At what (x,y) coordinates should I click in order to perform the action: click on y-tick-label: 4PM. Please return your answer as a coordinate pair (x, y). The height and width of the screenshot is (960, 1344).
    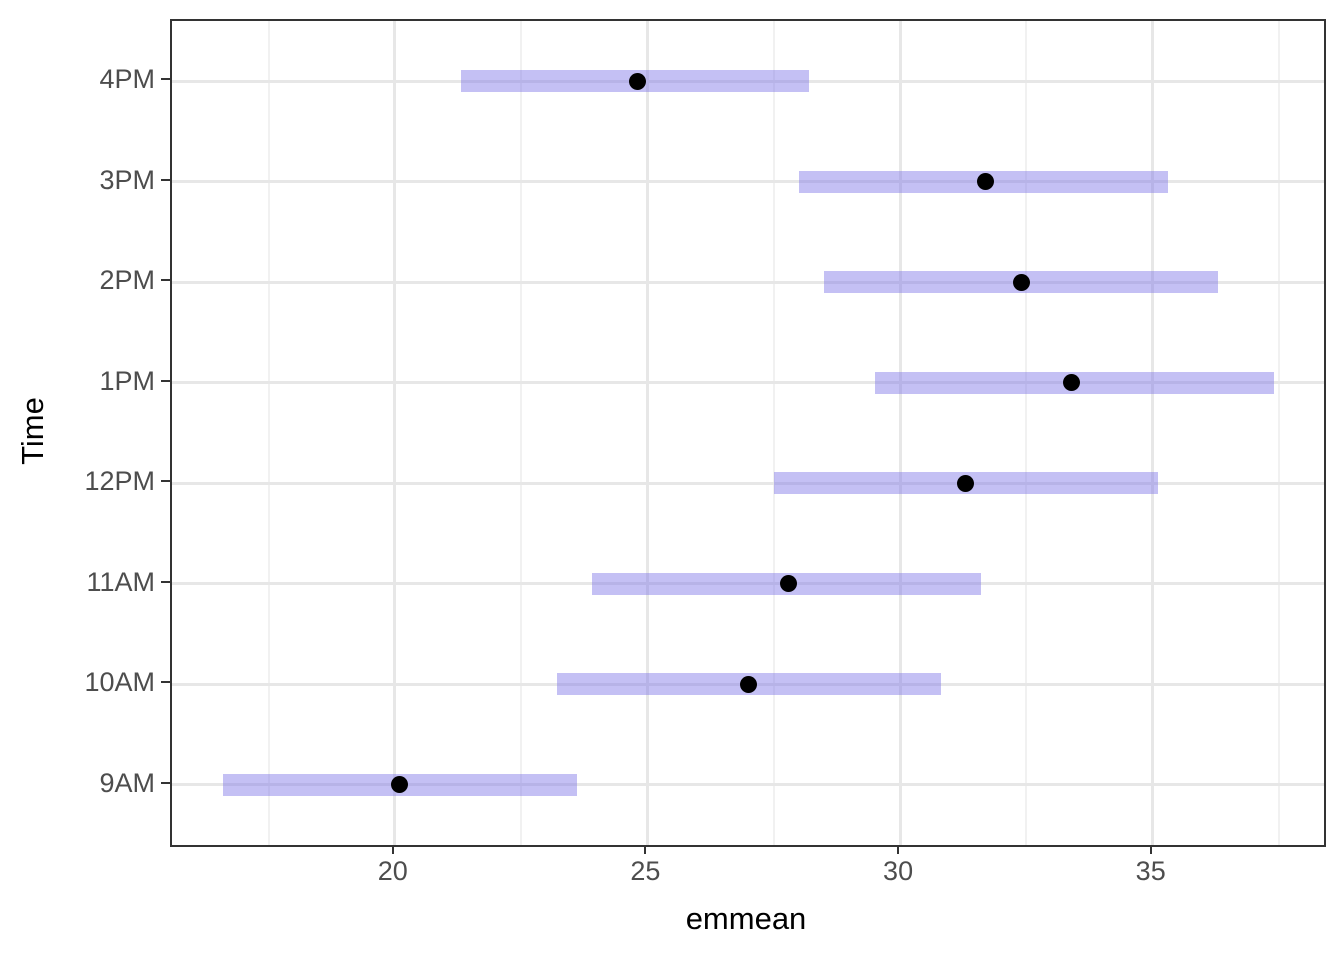
    Looking at the image, I should click on (127, 79).